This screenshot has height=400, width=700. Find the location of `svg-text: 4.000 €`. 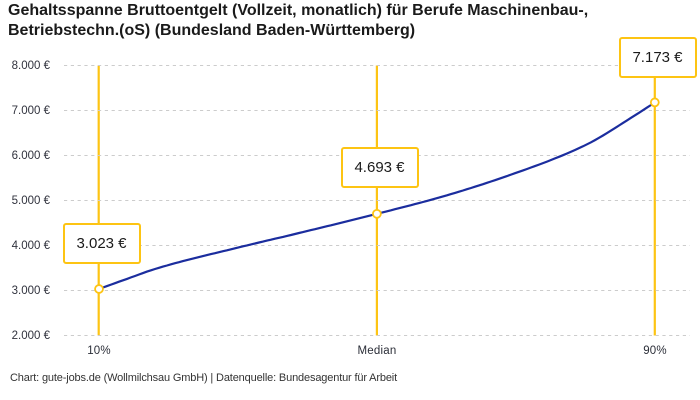

svg-text: 4.000 € is located at coordinates (31, 246).